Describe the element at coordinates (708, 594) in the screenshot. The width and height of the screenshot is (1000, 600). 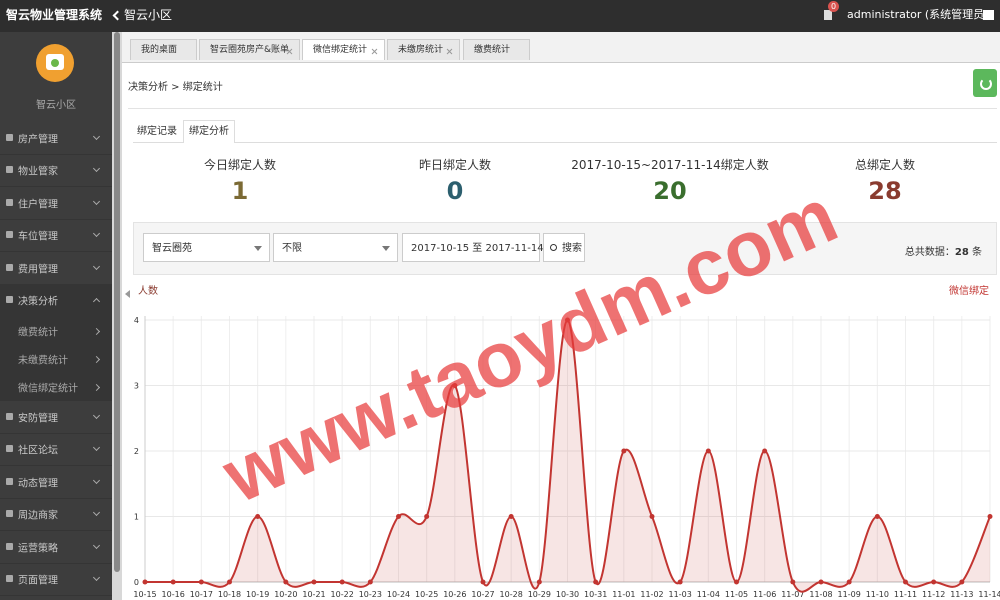
I see `x-tick-label: 11-04` at that location.